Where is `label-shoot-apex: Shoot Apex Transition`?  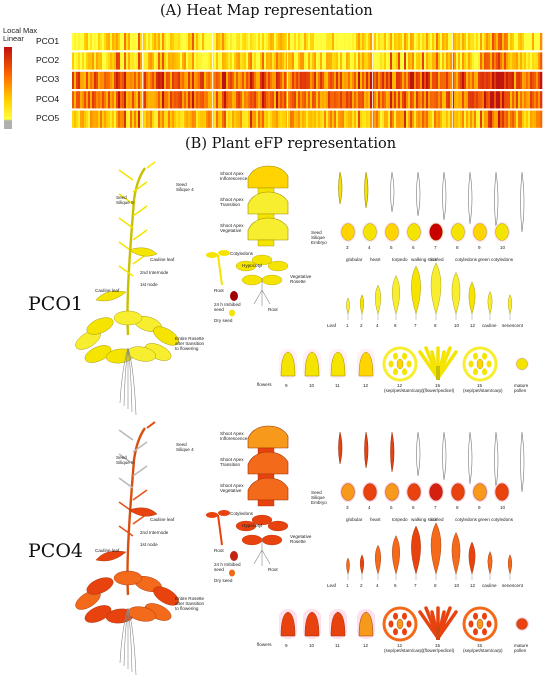
label-shoot-apex: Shoot Apex Transition is located at coordinates (232, 462).